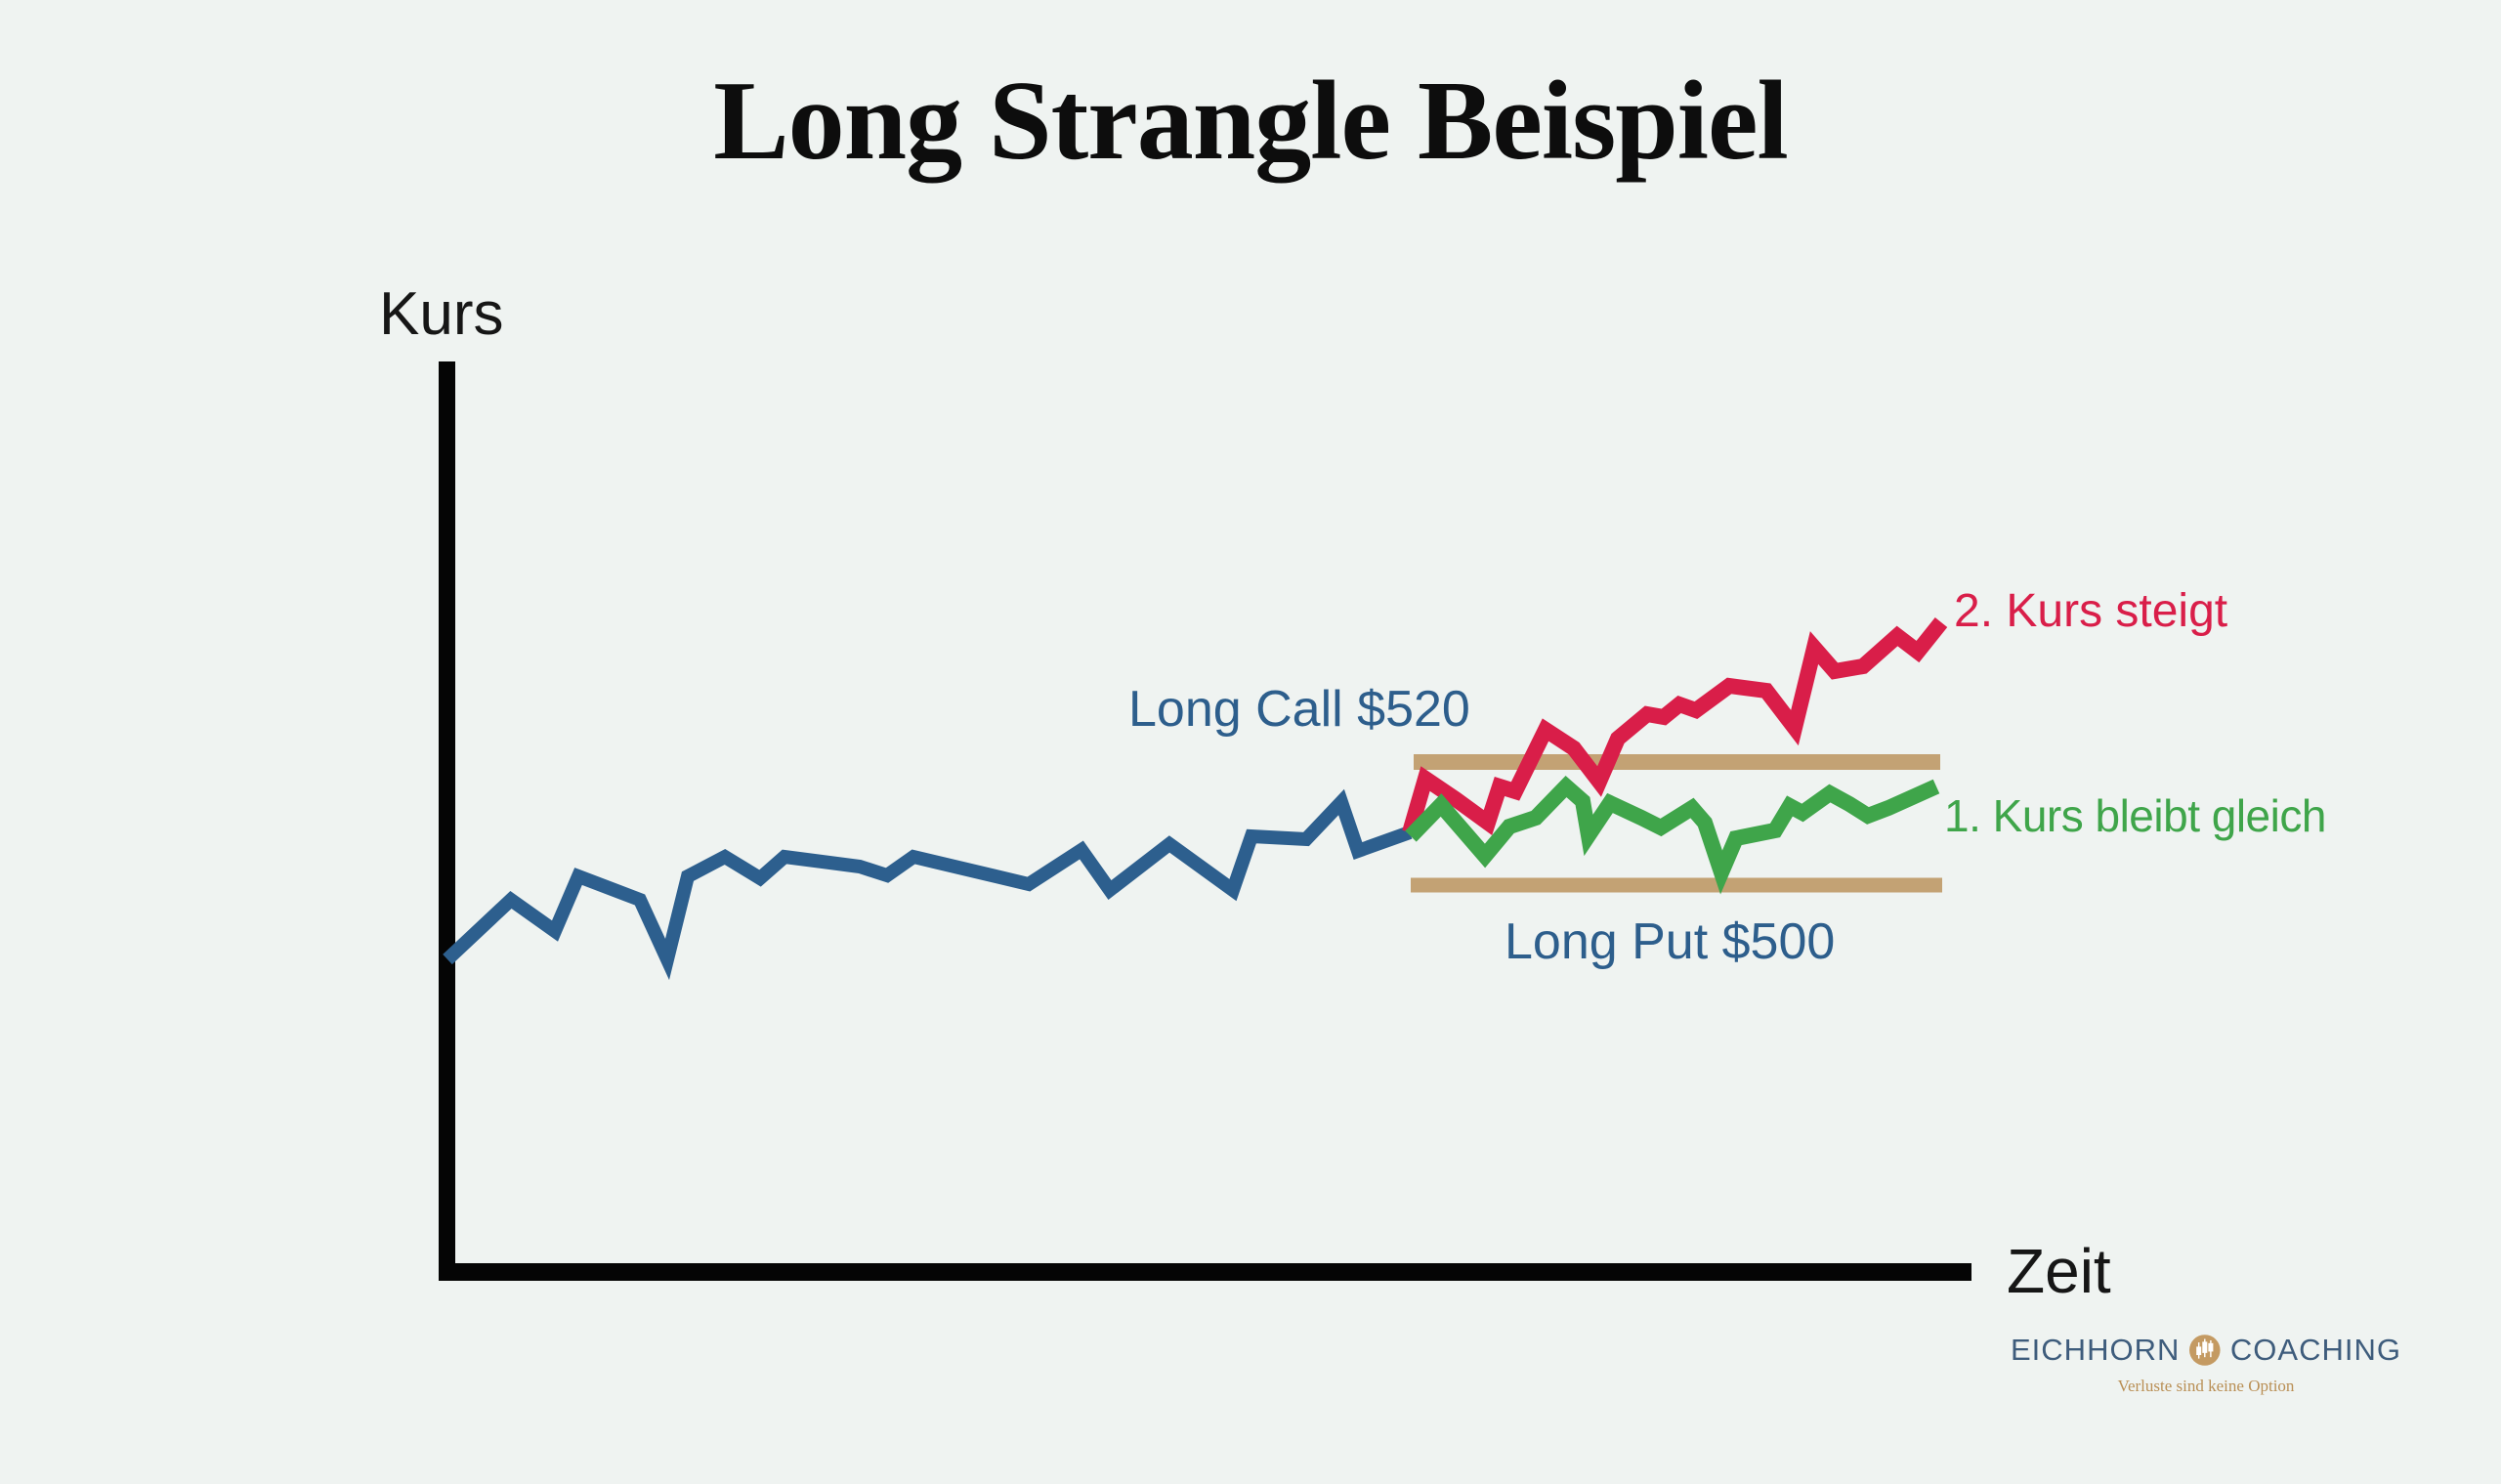 The height and width of the screenshot is (1484, 2501). What do you see at coordinates (1299, 709) in the screenshot?
I see `long-call-strike-label: Long Call $520` at bounding box center [1299, 709].